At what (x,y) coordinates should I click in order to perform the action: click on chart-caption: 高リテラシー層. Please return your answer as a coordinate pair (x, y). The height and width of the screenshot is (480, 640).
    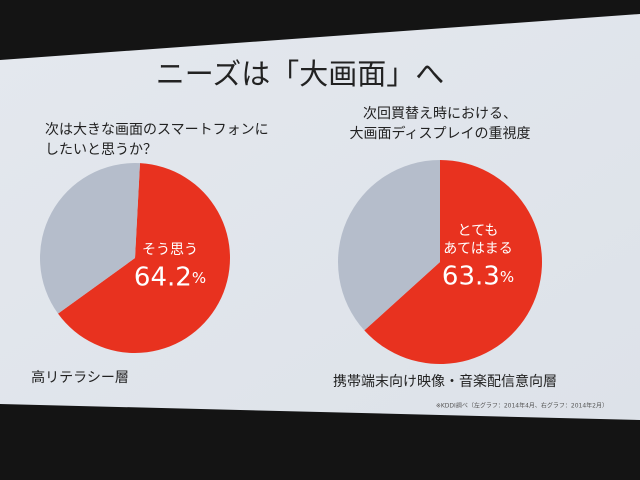
    Looking at the image, I should click on (80, 377).